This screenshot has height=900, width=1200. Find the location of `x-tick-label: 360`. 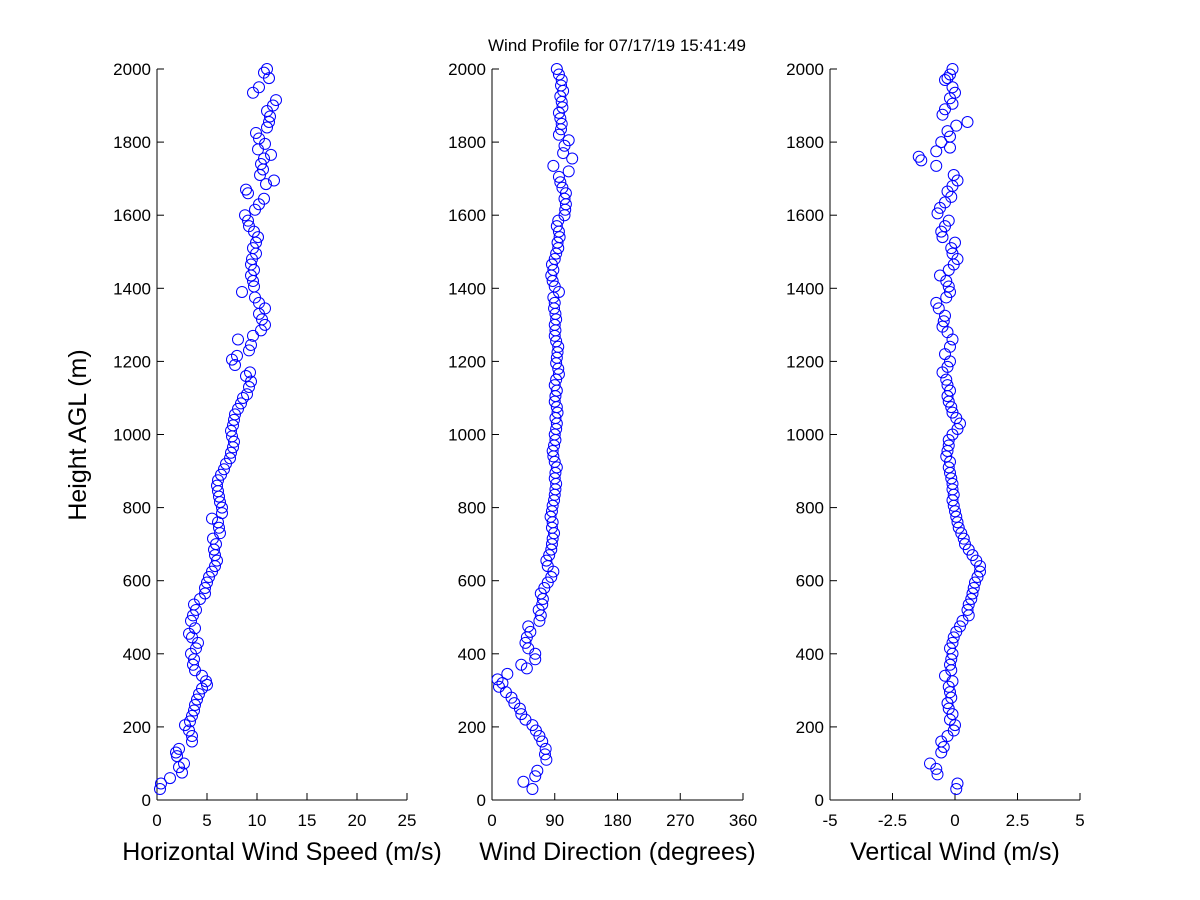

x-tick-label: 360 is located at coordinates (743, 820).